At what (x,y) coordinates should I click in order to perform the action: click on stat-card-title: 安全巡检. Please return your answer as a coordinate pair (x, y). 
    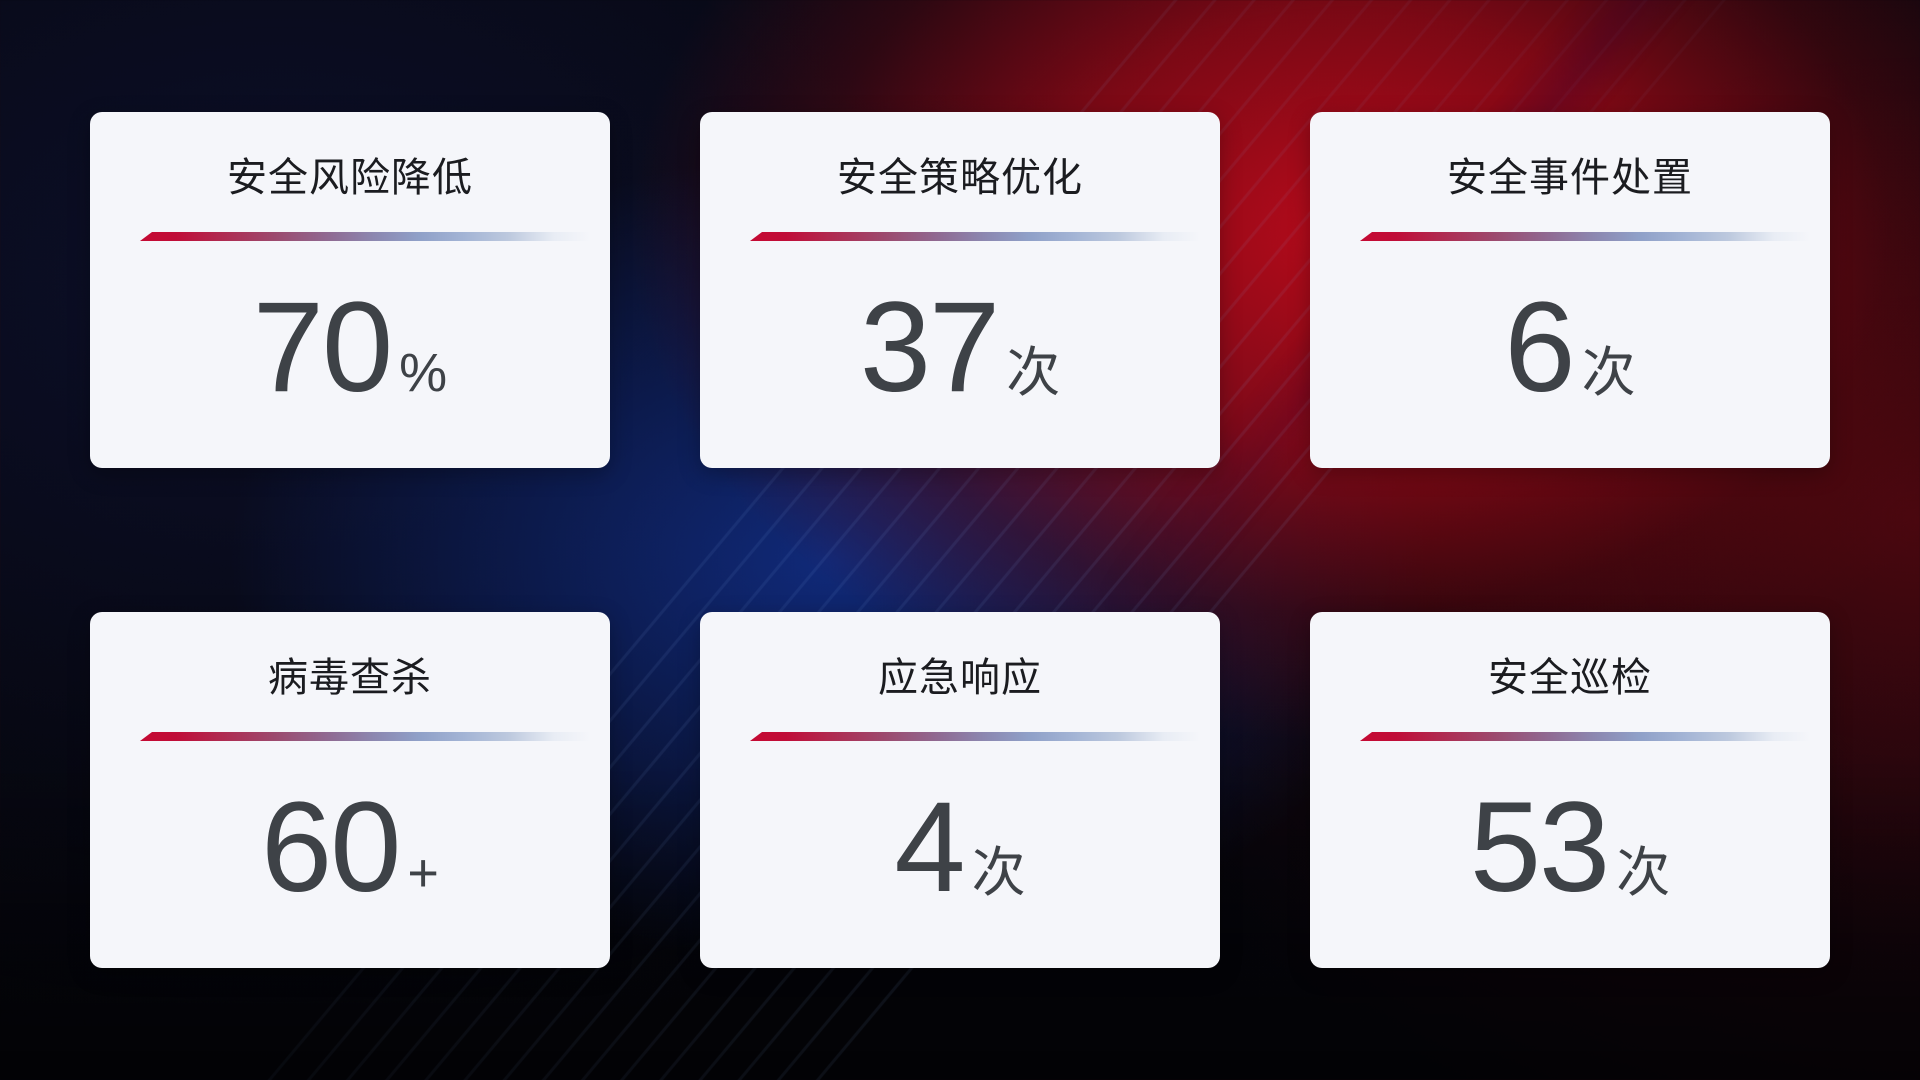
    Looking at the image, I should click on (1570, 678).